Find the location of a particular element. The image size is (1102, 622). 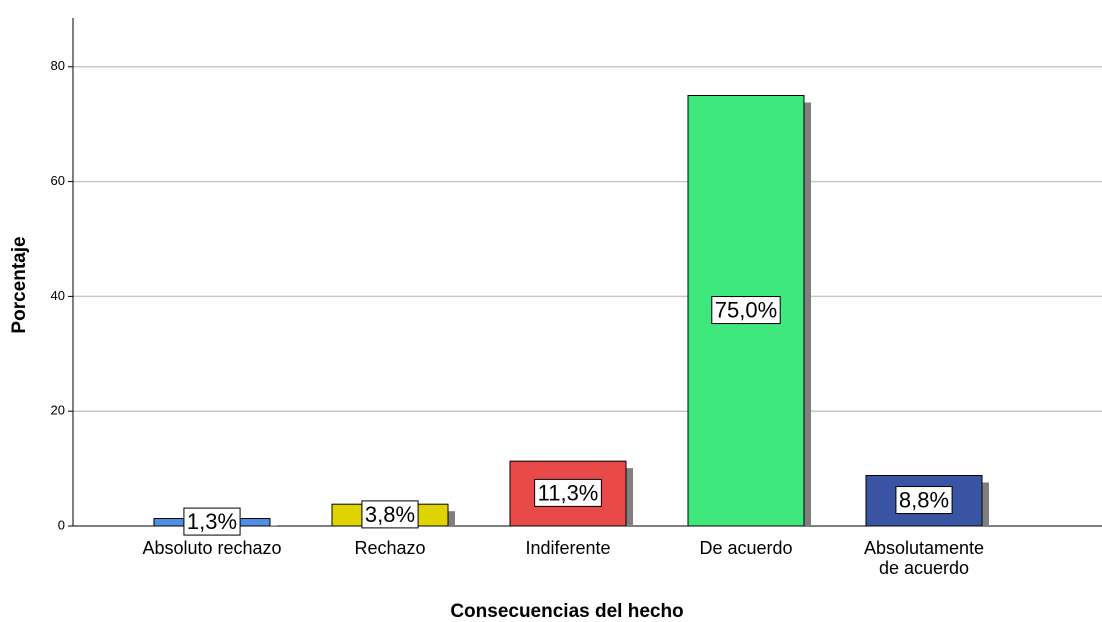

data-label: 11,3% is located at coordinates (568, 492).